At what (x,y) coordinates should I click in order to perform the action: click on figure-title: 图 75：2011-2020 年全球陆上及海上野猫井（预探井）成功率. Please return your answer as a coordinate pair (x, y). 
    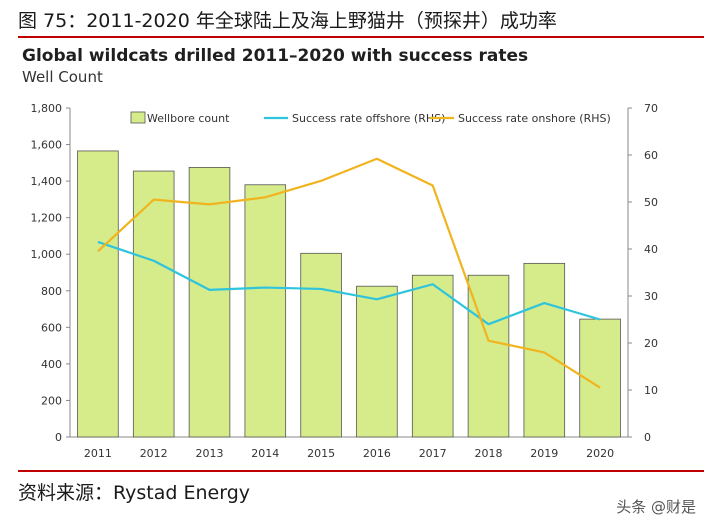
    Looking at the image, I should click on (287, 21).